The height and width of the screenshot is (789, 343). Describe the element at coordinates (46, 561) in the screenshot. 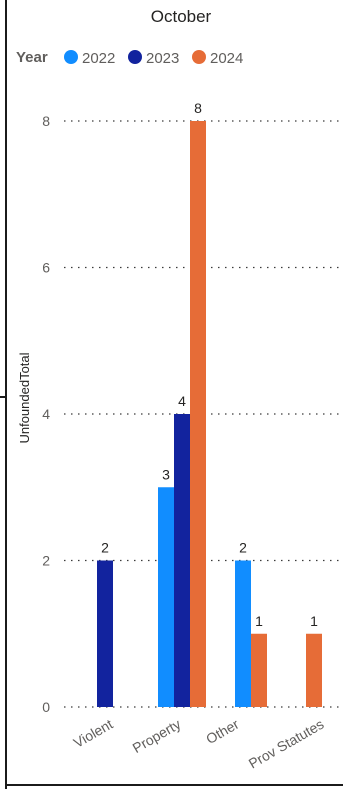

I see `y-tick-2: 2` at that location.